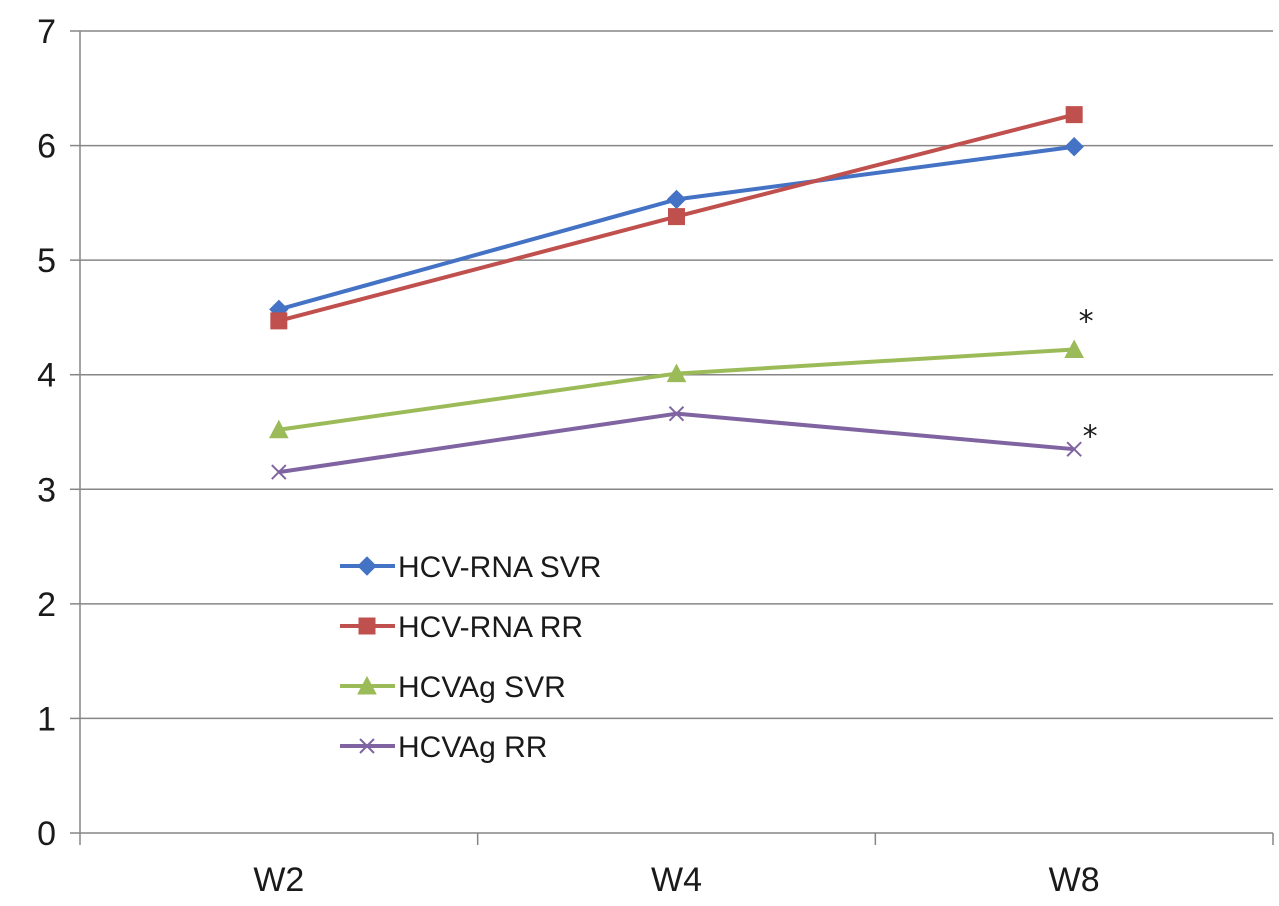 The width and height of the screenshot is (1279, 906). What do you see at coordinates (278, 880) in the screenshot?
I see `x-tick-label: W2` at bounding box center [278, 880].